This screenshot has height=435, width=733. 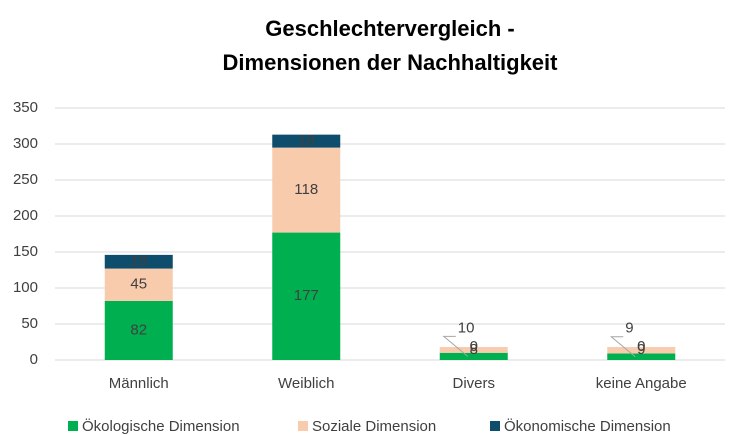 I want to click on legend-label: Ökologische Dimension, so click(x=161, y=426).